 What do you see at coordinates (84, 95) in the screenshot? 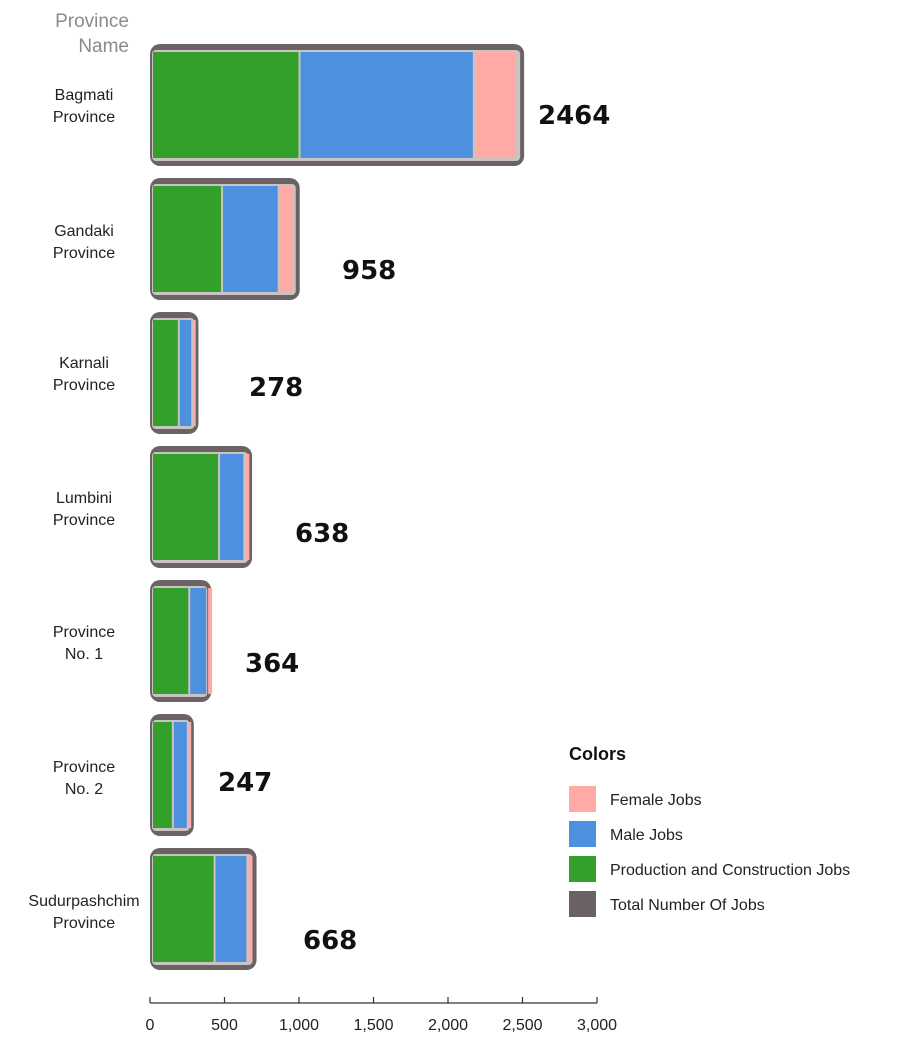
I see `province-label: Bagmati` at bounding box center [84, 95].